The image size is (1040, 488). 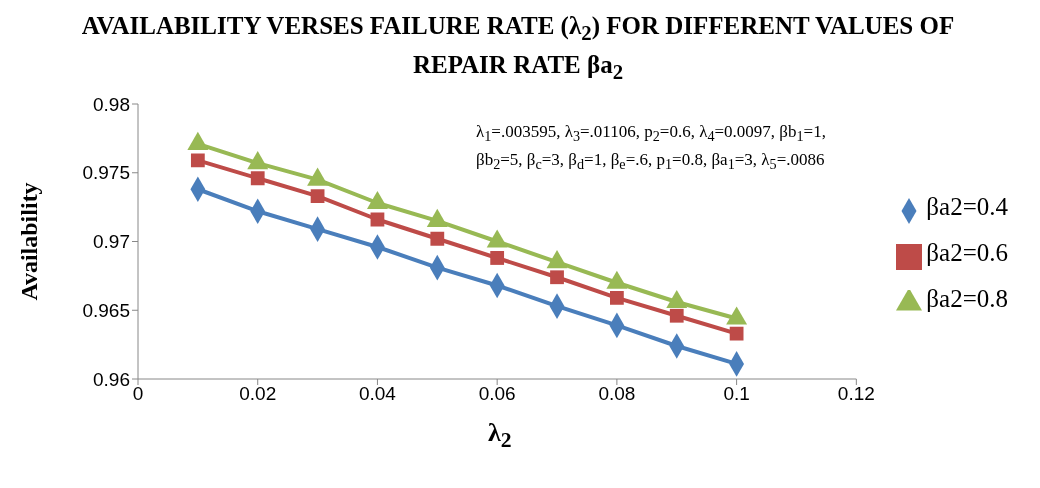 I want to click on chart-title: AVAILABILITY VERSES FAILURE RATE (λ$_{2}$) FOR DIFFERENT VALUES OF REPAIR RATE βa$_{2}$, so click(x=518, y=48).